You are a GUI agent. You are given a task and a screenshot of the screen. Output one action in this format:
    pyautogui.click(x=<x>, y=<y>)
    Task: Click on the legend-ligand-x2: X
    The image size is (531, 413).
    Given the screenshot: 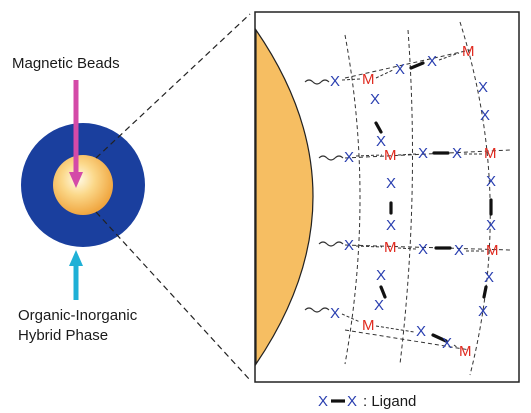 What is the action you would take?
    pyautogui.click(x=352, y=401)
    